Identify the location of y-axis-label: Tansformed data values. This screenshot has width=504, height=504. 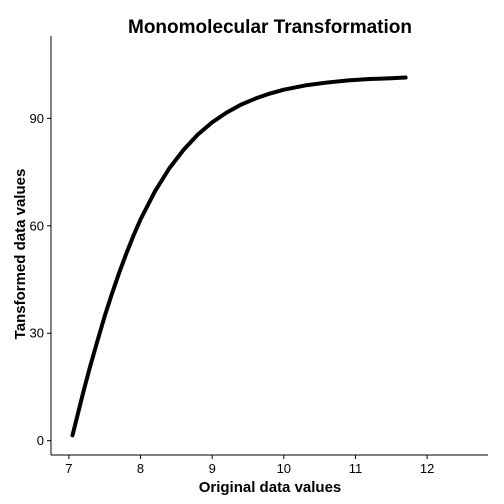
(20, 254).